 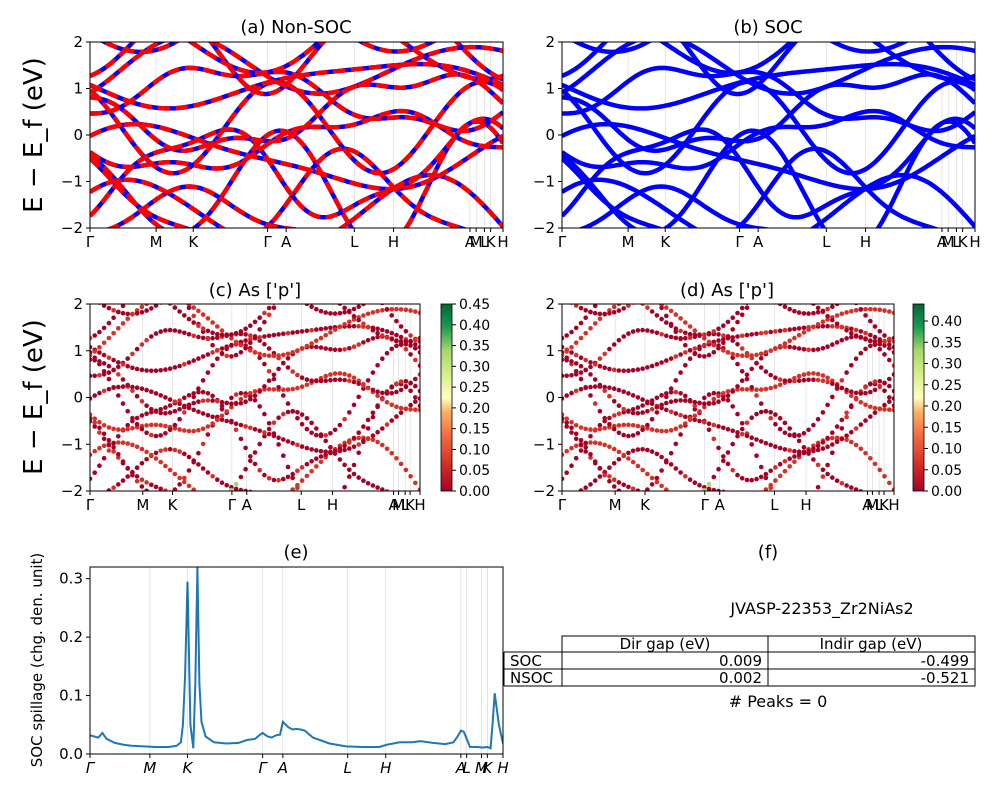 I want to click on x-tick-label: M, so click(x=142, y=505).